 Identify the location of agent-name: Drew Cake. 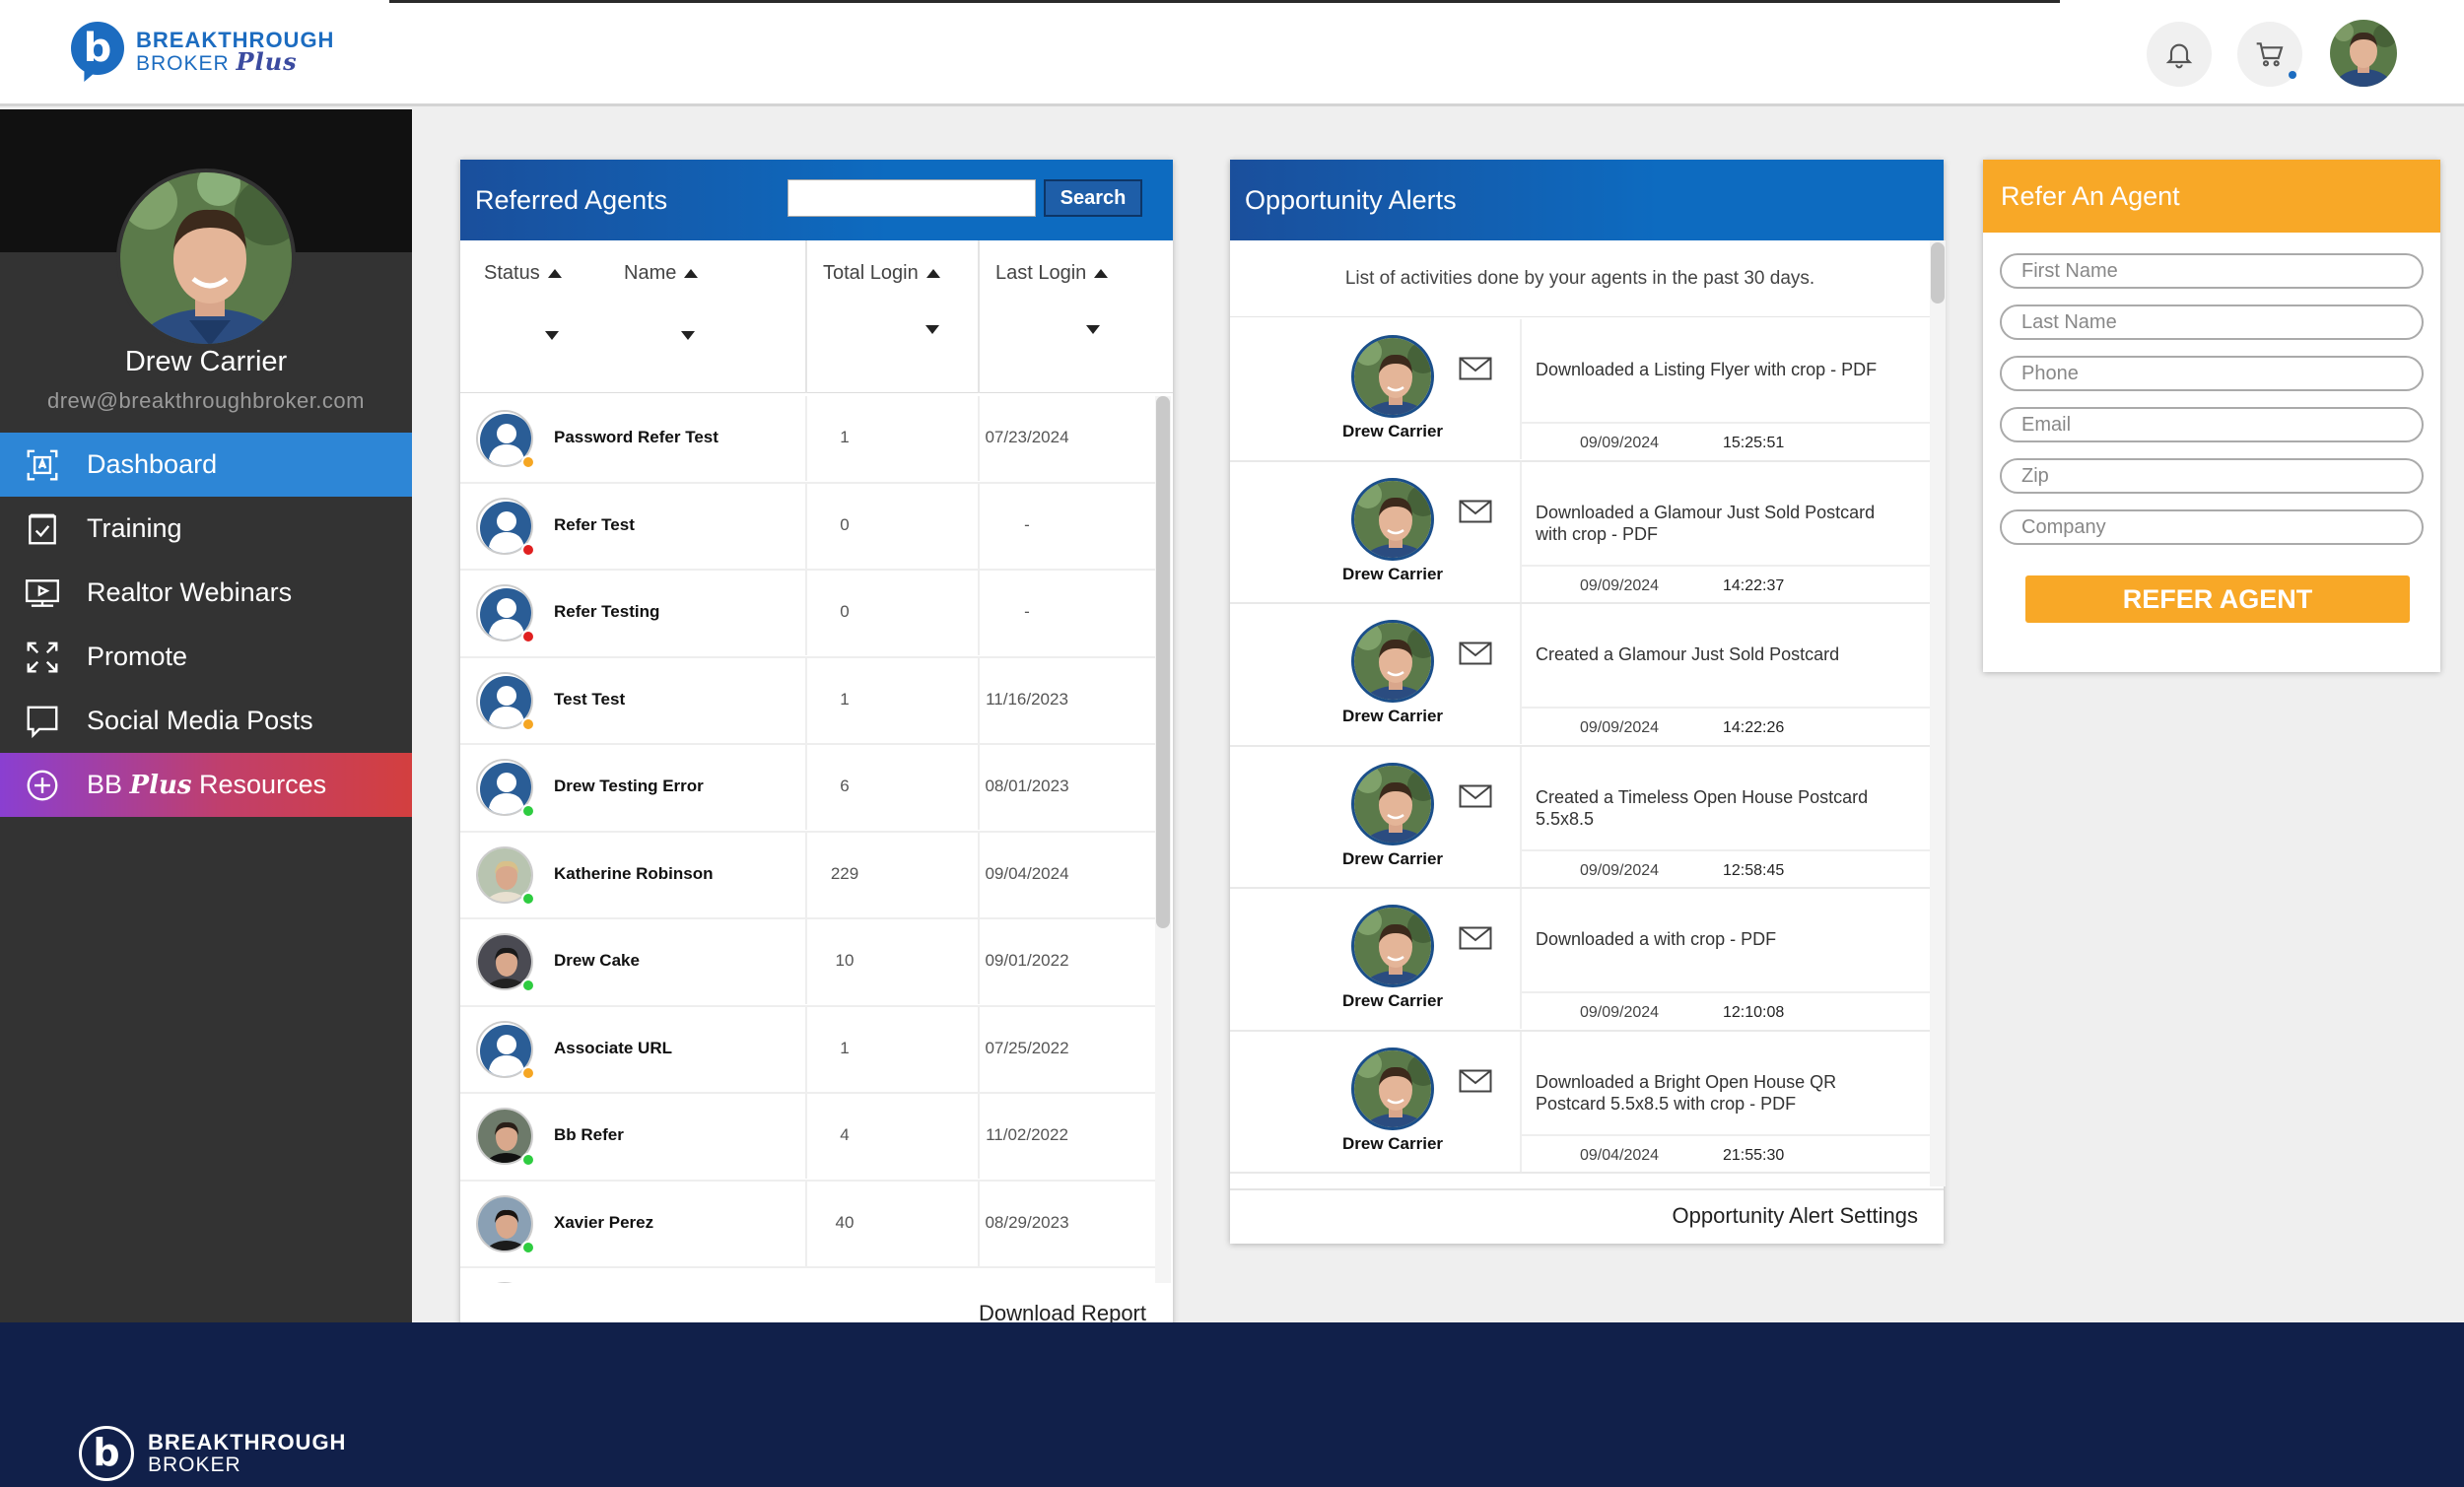
(597, 961).